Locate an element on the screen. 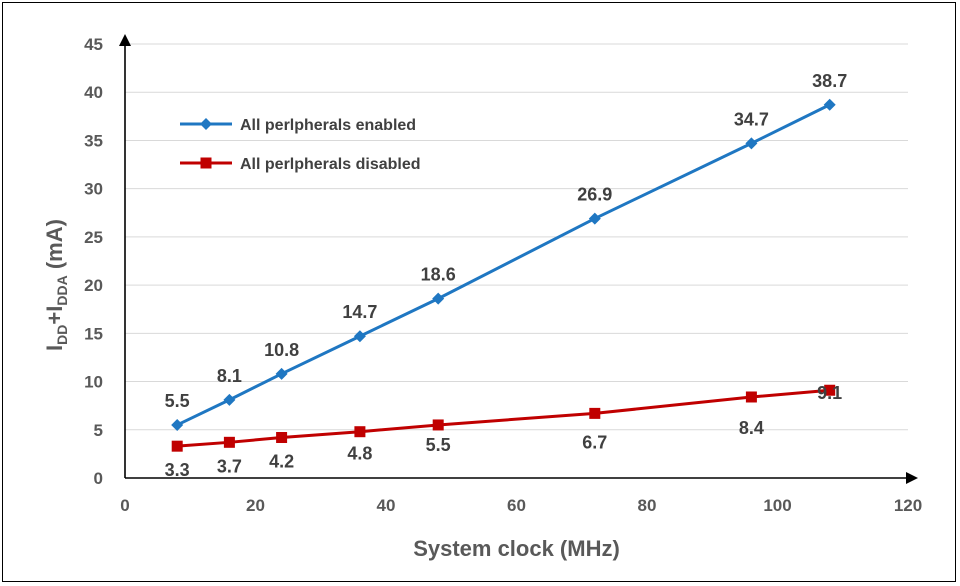  x-tick-label: 60 is located at coordinates (516, 505).